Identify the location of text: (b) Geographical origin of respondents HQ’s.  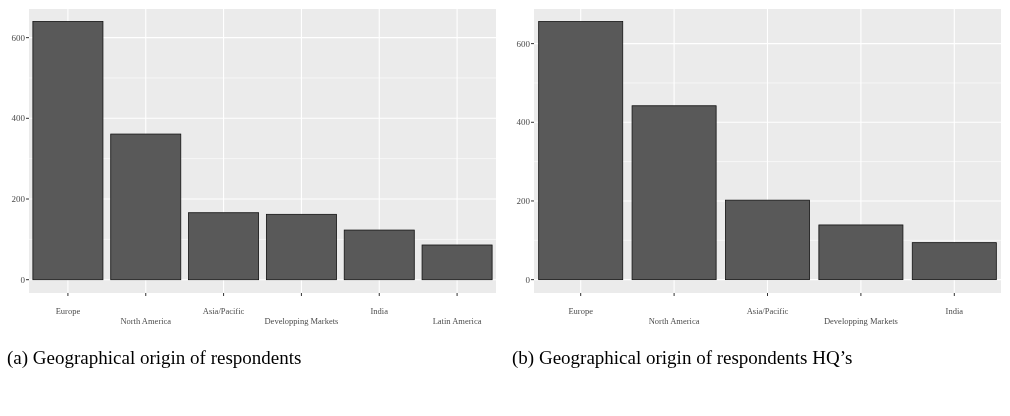
(682, 358).